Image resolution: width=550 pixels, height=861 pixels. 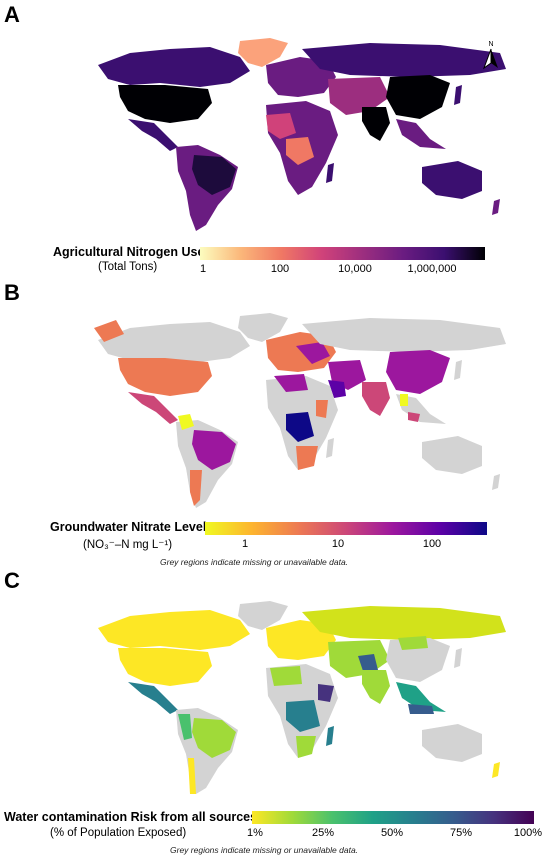 What do you see at coordinates (128, 545) in the screenshot?
I see `legend-b-subtitle: (NO₃⁻–N mg L⁻¹)` at bounding box center [128, 545].